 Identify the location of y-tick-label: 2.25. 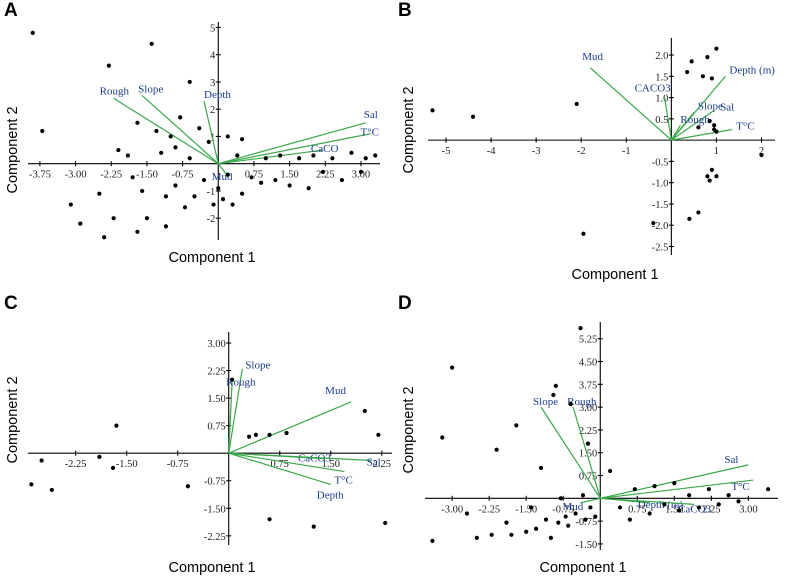
(588, 431).